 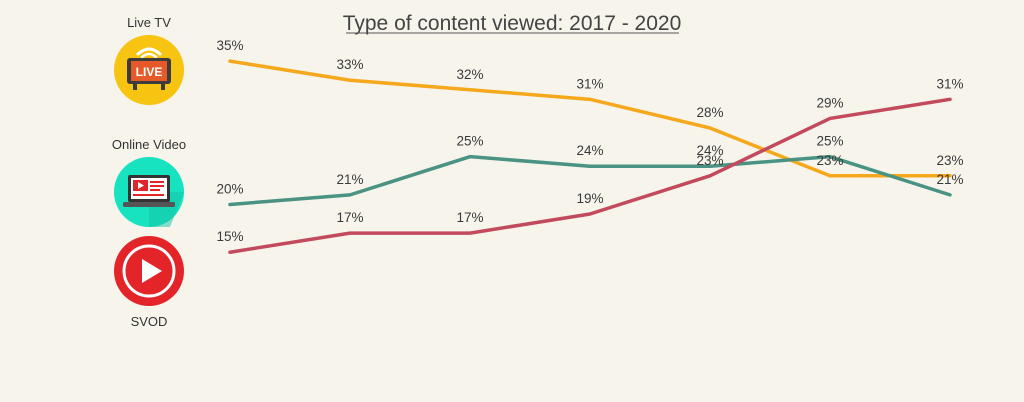 I want to click on data-label-online-video-6: 21%, so click(x=949, y=179).